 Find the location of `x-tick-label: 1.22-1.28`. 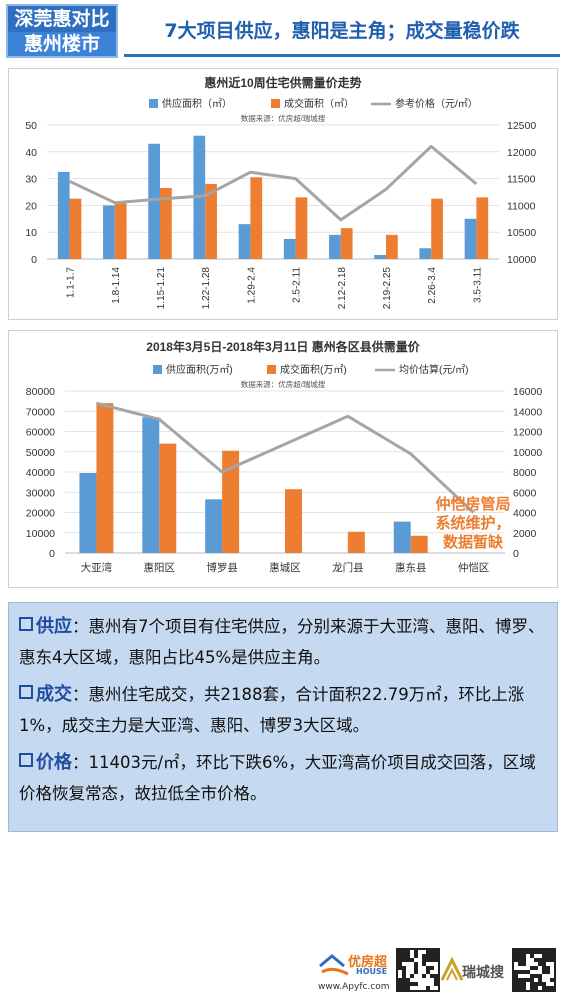

x-tick-label: 1.22-1.28 is located at coordinates (206, 288).